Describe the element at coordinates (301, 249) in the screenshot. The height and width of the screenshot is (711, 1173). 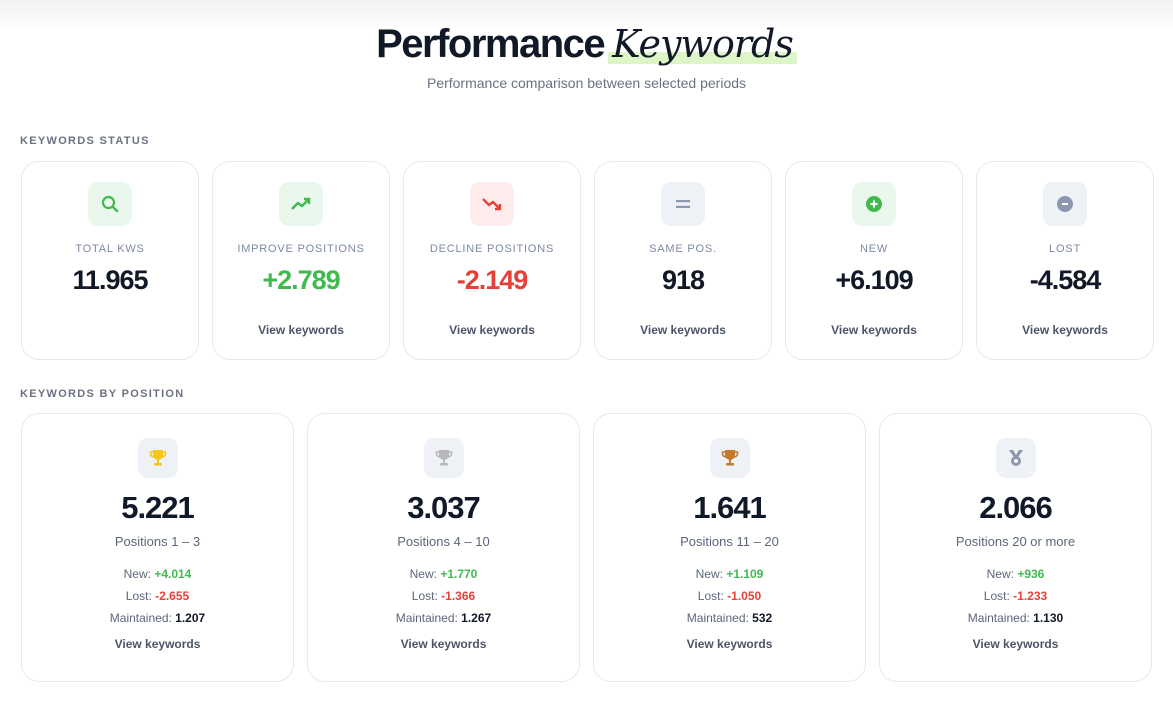
I see `status-label: IMPROVE POSITIONS` at that location.